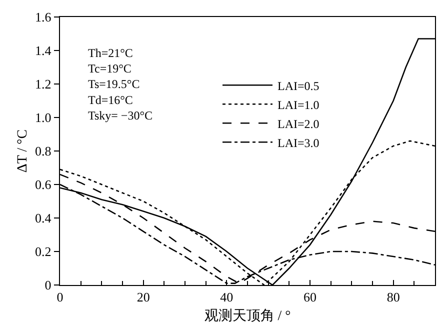  Describe the element at coordinates (247, 316) in the screenshot. I see `x-axis-title: 观测天顶角 / °` at that location.